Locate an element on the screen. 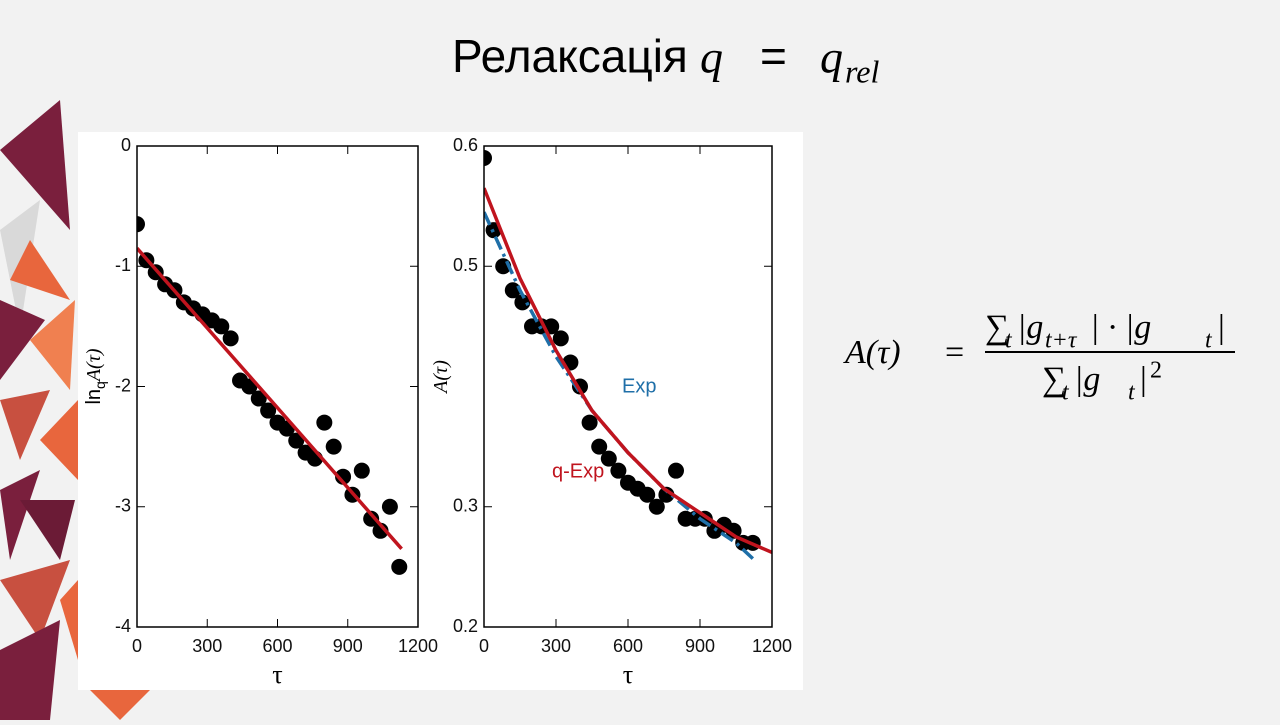 This screenshot has width=1280, height=725. y-tick-label: 0.5 is located at coordinates (465, 265).